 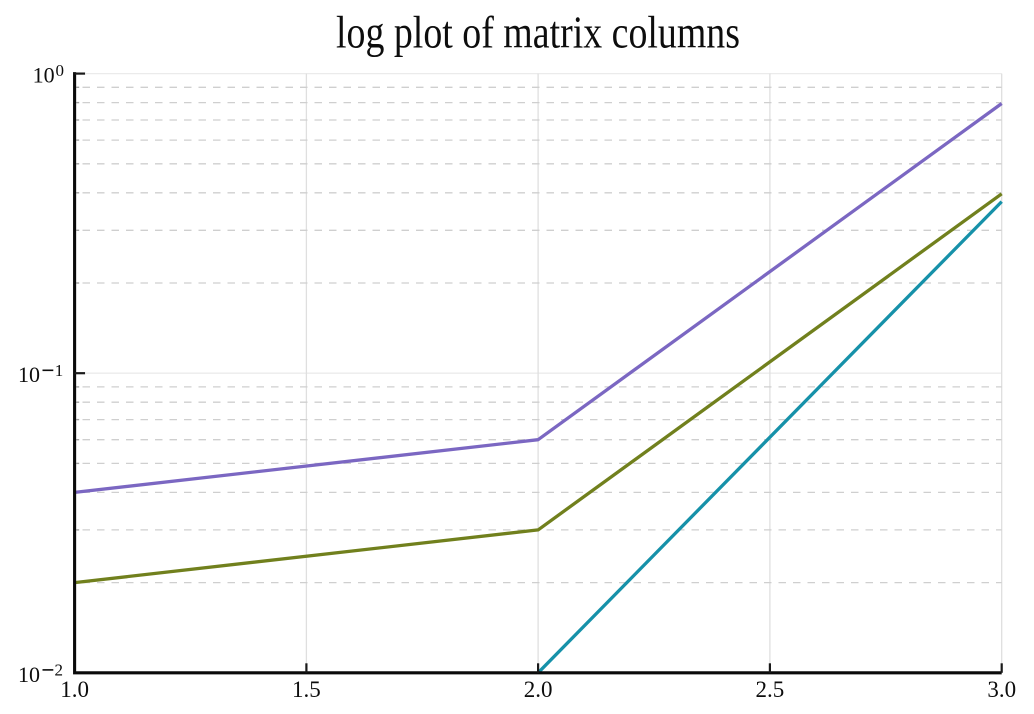 What do you see at coordinates (59, 370) in the screenshot?
I see `svg-text: 1` at bounding box center [59, 370].